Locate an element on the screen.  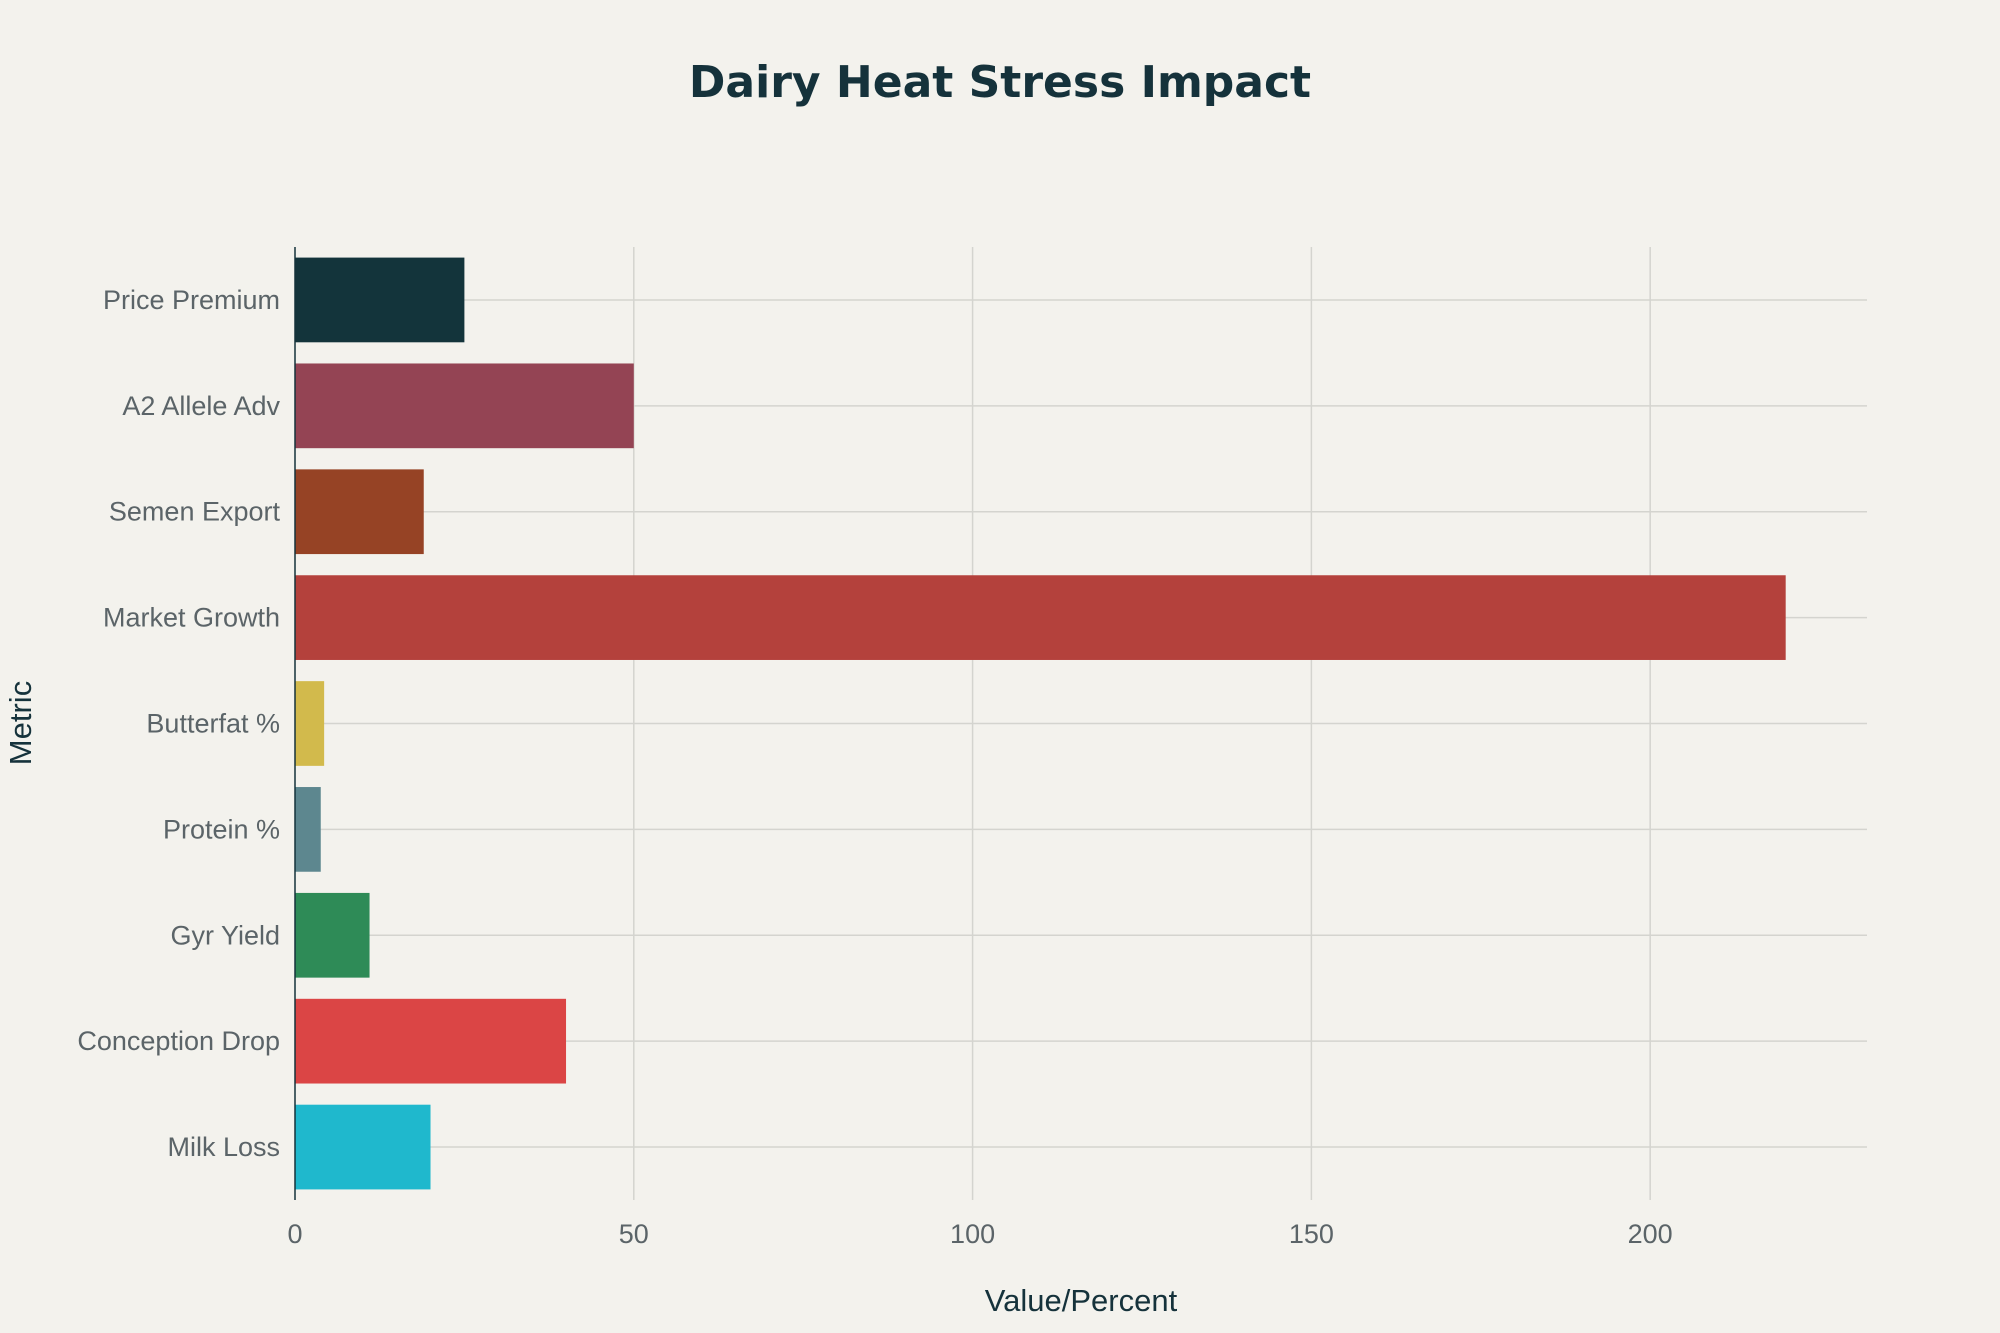
y-tick-label: Milk Loss is located at coordinates (223, 1147).